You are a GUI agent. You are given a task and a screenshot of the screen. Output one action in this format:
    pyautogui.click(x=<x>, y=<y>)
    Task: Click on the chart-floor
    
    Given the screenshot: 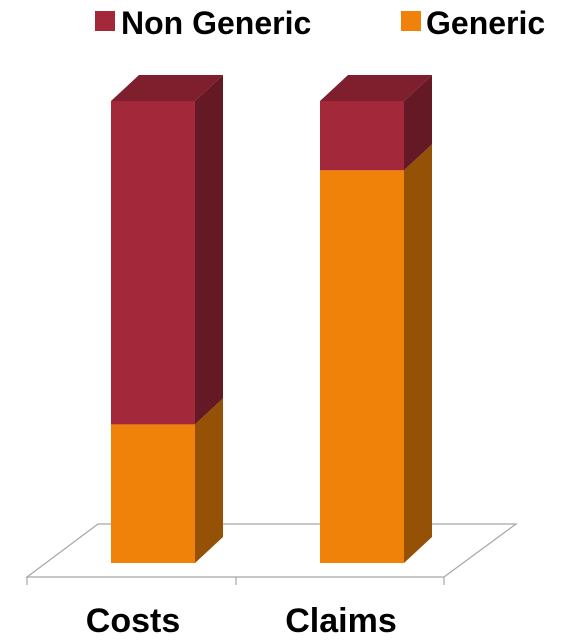 What is the action you would take?
    pyautogui.click(x=271, y=554)
    